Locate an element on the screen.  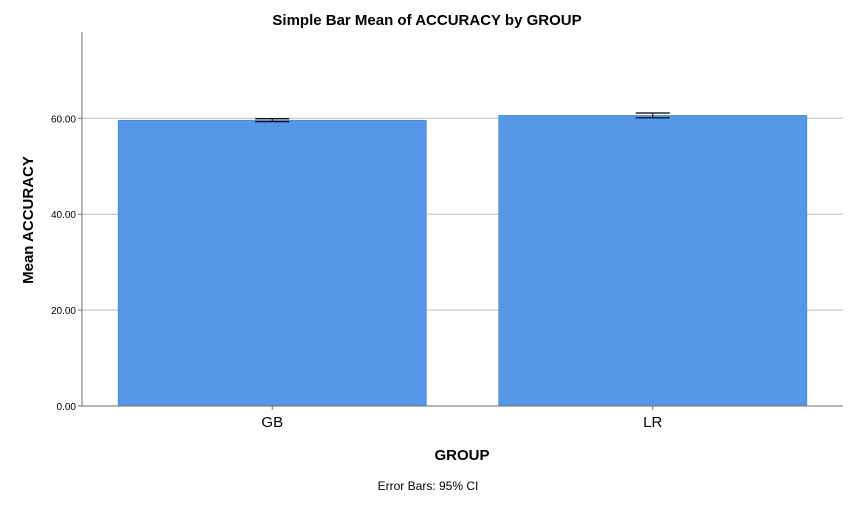
error-bars-footnote: Error Bars: 95% CI is located at coordinates (428, 486).